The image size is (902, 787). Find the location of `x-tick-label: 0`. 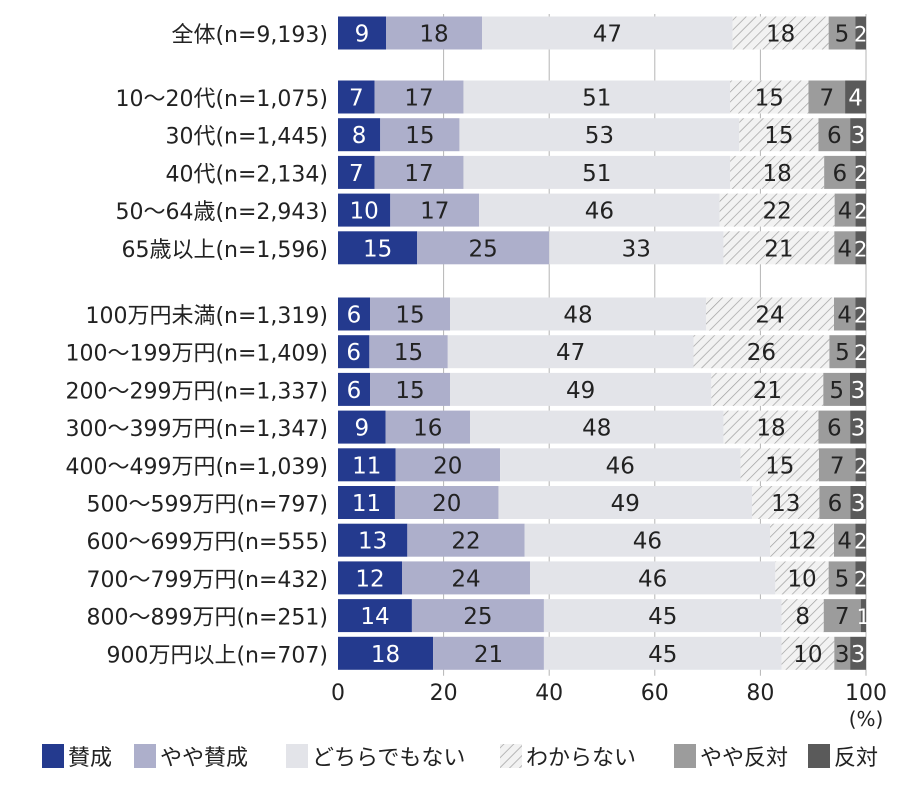

x-tick-label: 0 is located at coordinates (338, 693).